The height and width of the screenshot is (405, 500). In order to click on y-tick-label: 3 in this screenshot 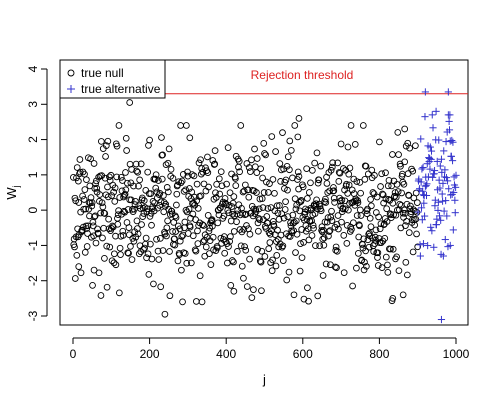, I will do `click(33, 104)`.